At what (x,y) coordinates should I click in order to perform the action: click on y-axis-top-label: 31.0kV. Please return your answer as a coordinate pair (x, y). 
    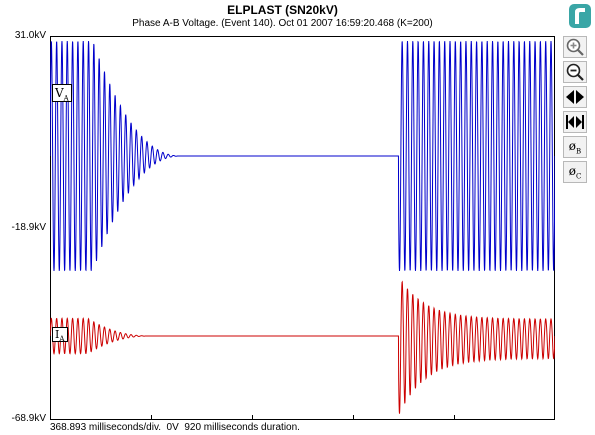
    Looking at the image, I should click on (30, 35).